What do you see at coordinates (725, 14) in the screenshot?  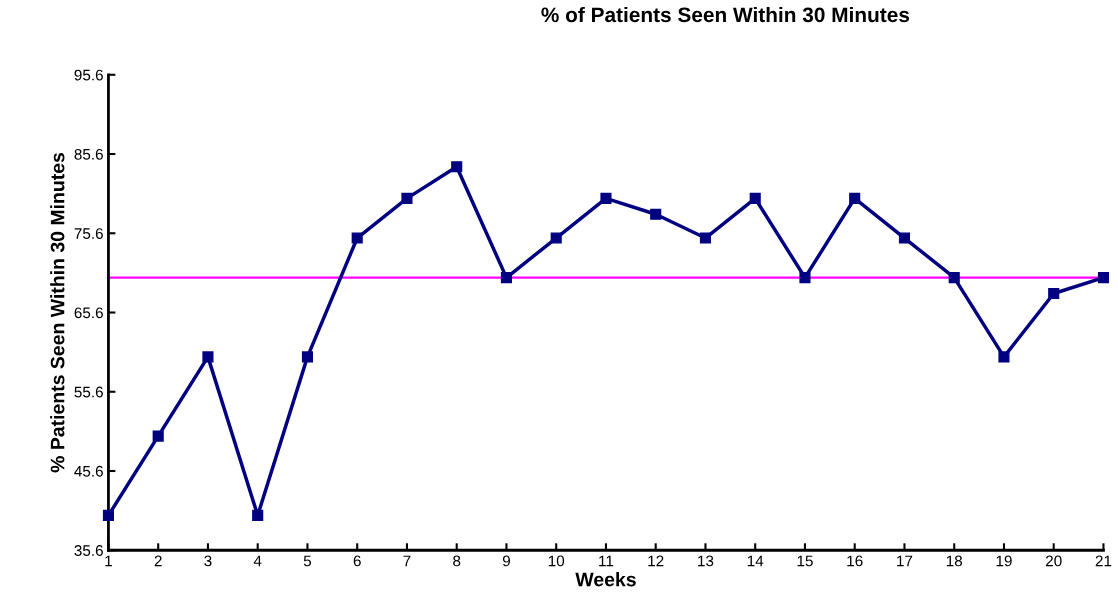 I see `chart-title: % of Patients Seen Within 30 Minutes` at bounding box center [725, 14].